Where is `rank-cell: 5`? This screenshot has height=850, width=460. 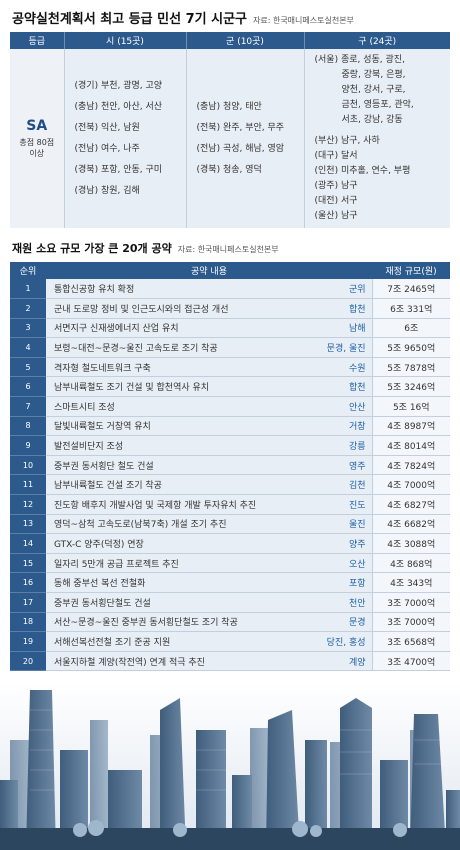 rank-cell: 5 is located at coordinates (28, 367).